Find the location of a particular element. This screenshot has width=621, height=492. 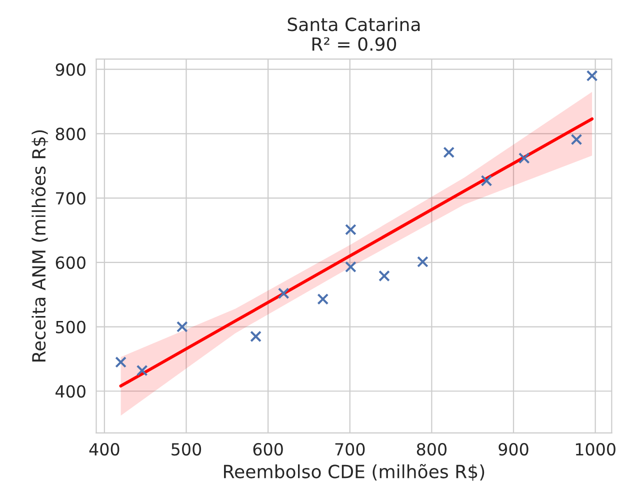

y-axis-title: Receita ANM (milhões R$) is located at coordinates (39, 246).